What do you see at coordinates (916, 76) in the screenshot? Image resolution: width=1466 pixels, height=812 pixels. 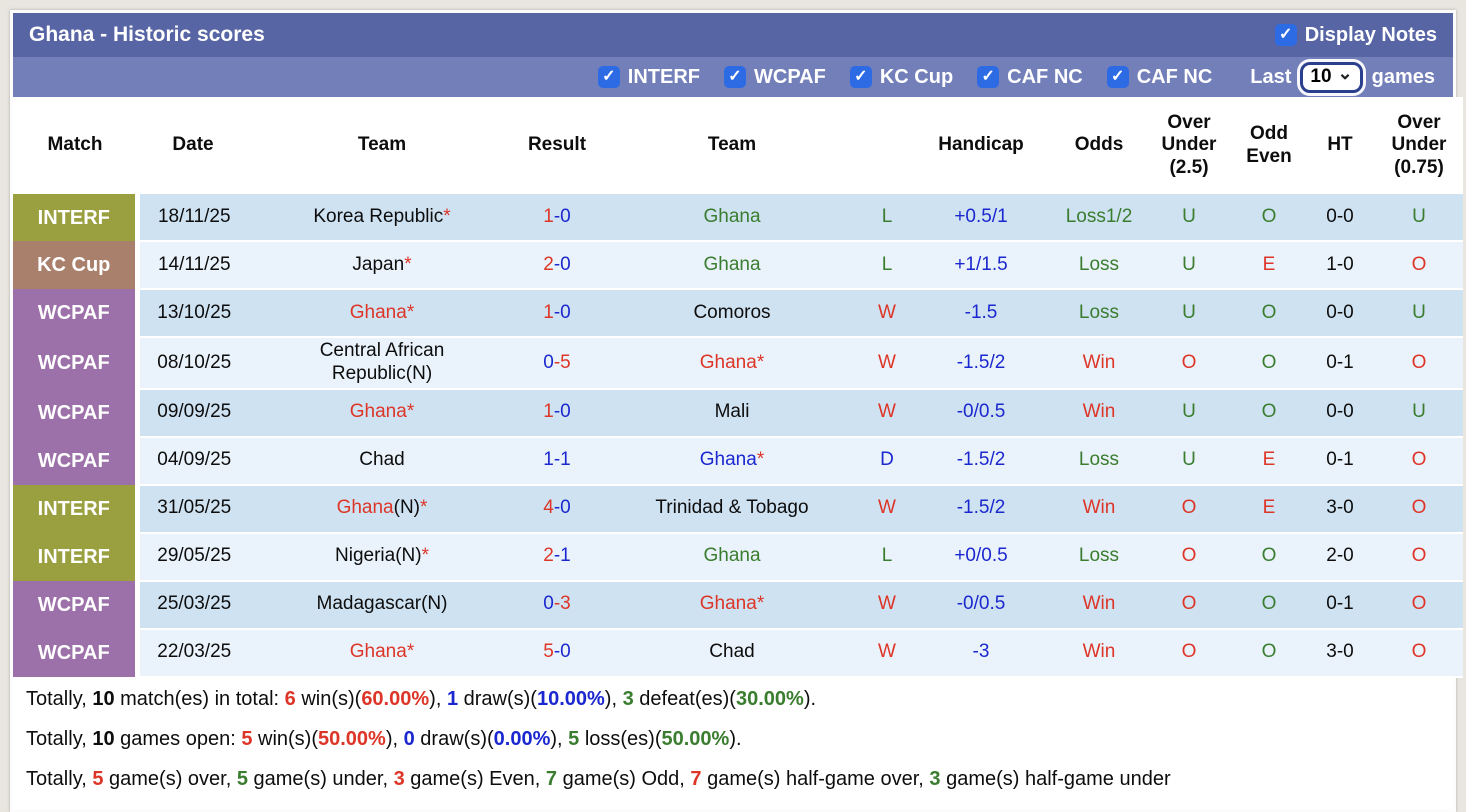 I see `filter-label: KC Cup` at bounding box center [916, 76].